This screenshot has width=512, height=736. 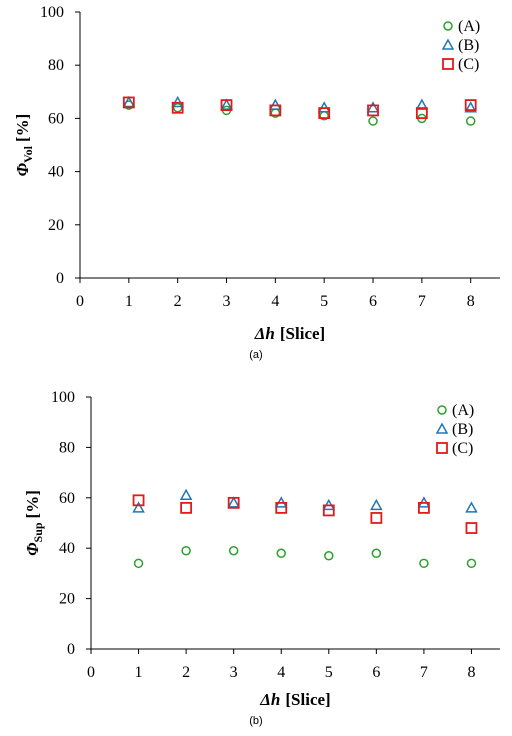 What do you see at coordinates (28, 154) in the screenshot?
I see `y-axis-subscript: Vol` at bounding box center [28, 154].